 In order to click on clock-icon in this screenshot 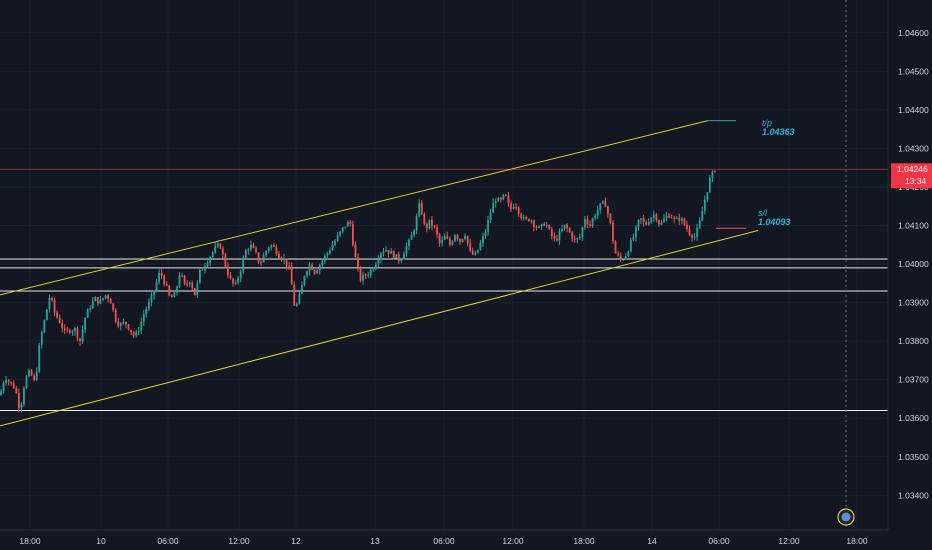, I will do `click(846, 517)`.